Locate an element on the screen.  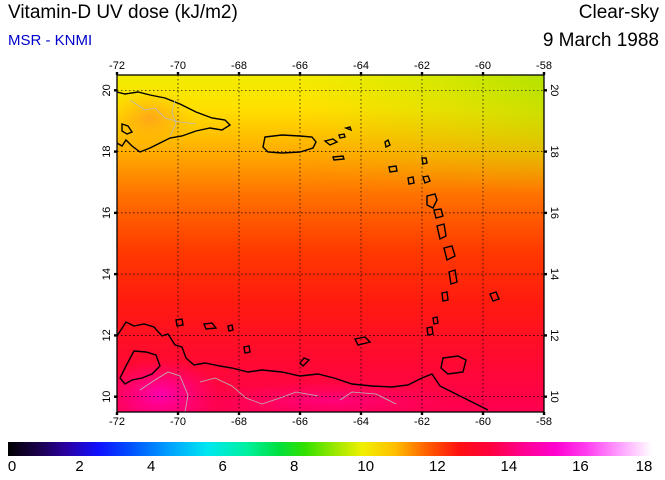
lon-tick-label-bottom: -58 is located at coordinates (544, 422).